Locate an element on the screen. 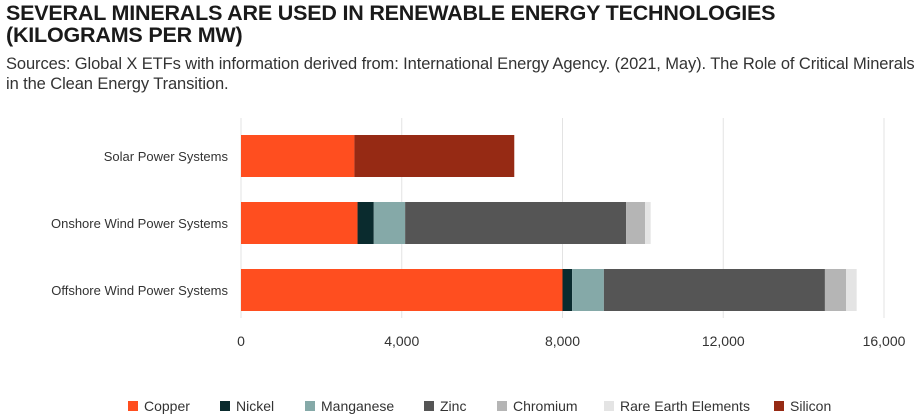 This screenshot has height=417, width=920. category-label: Onshore Wind Power Systems is located at coordinates (140, 223).